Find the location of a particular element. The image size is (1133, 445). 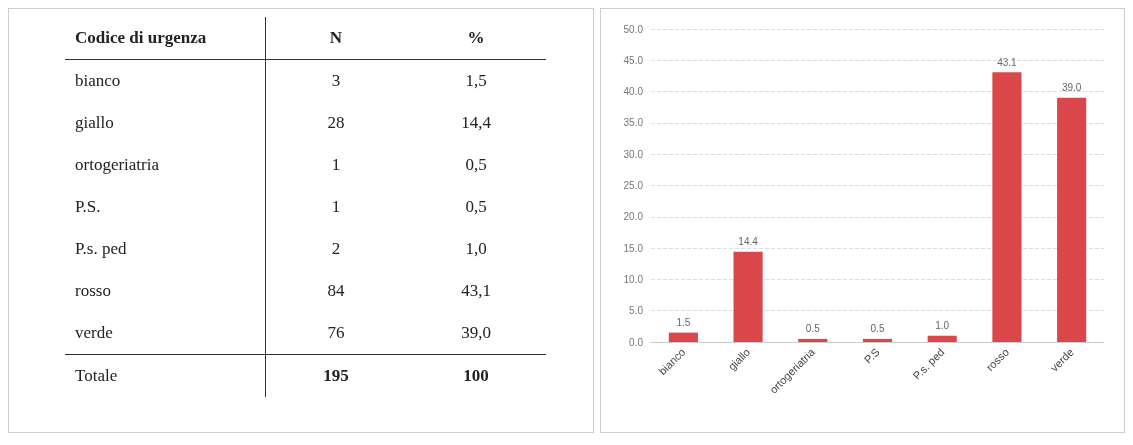

y-tick-label: 10.0 is located at coordinates (633, 279).